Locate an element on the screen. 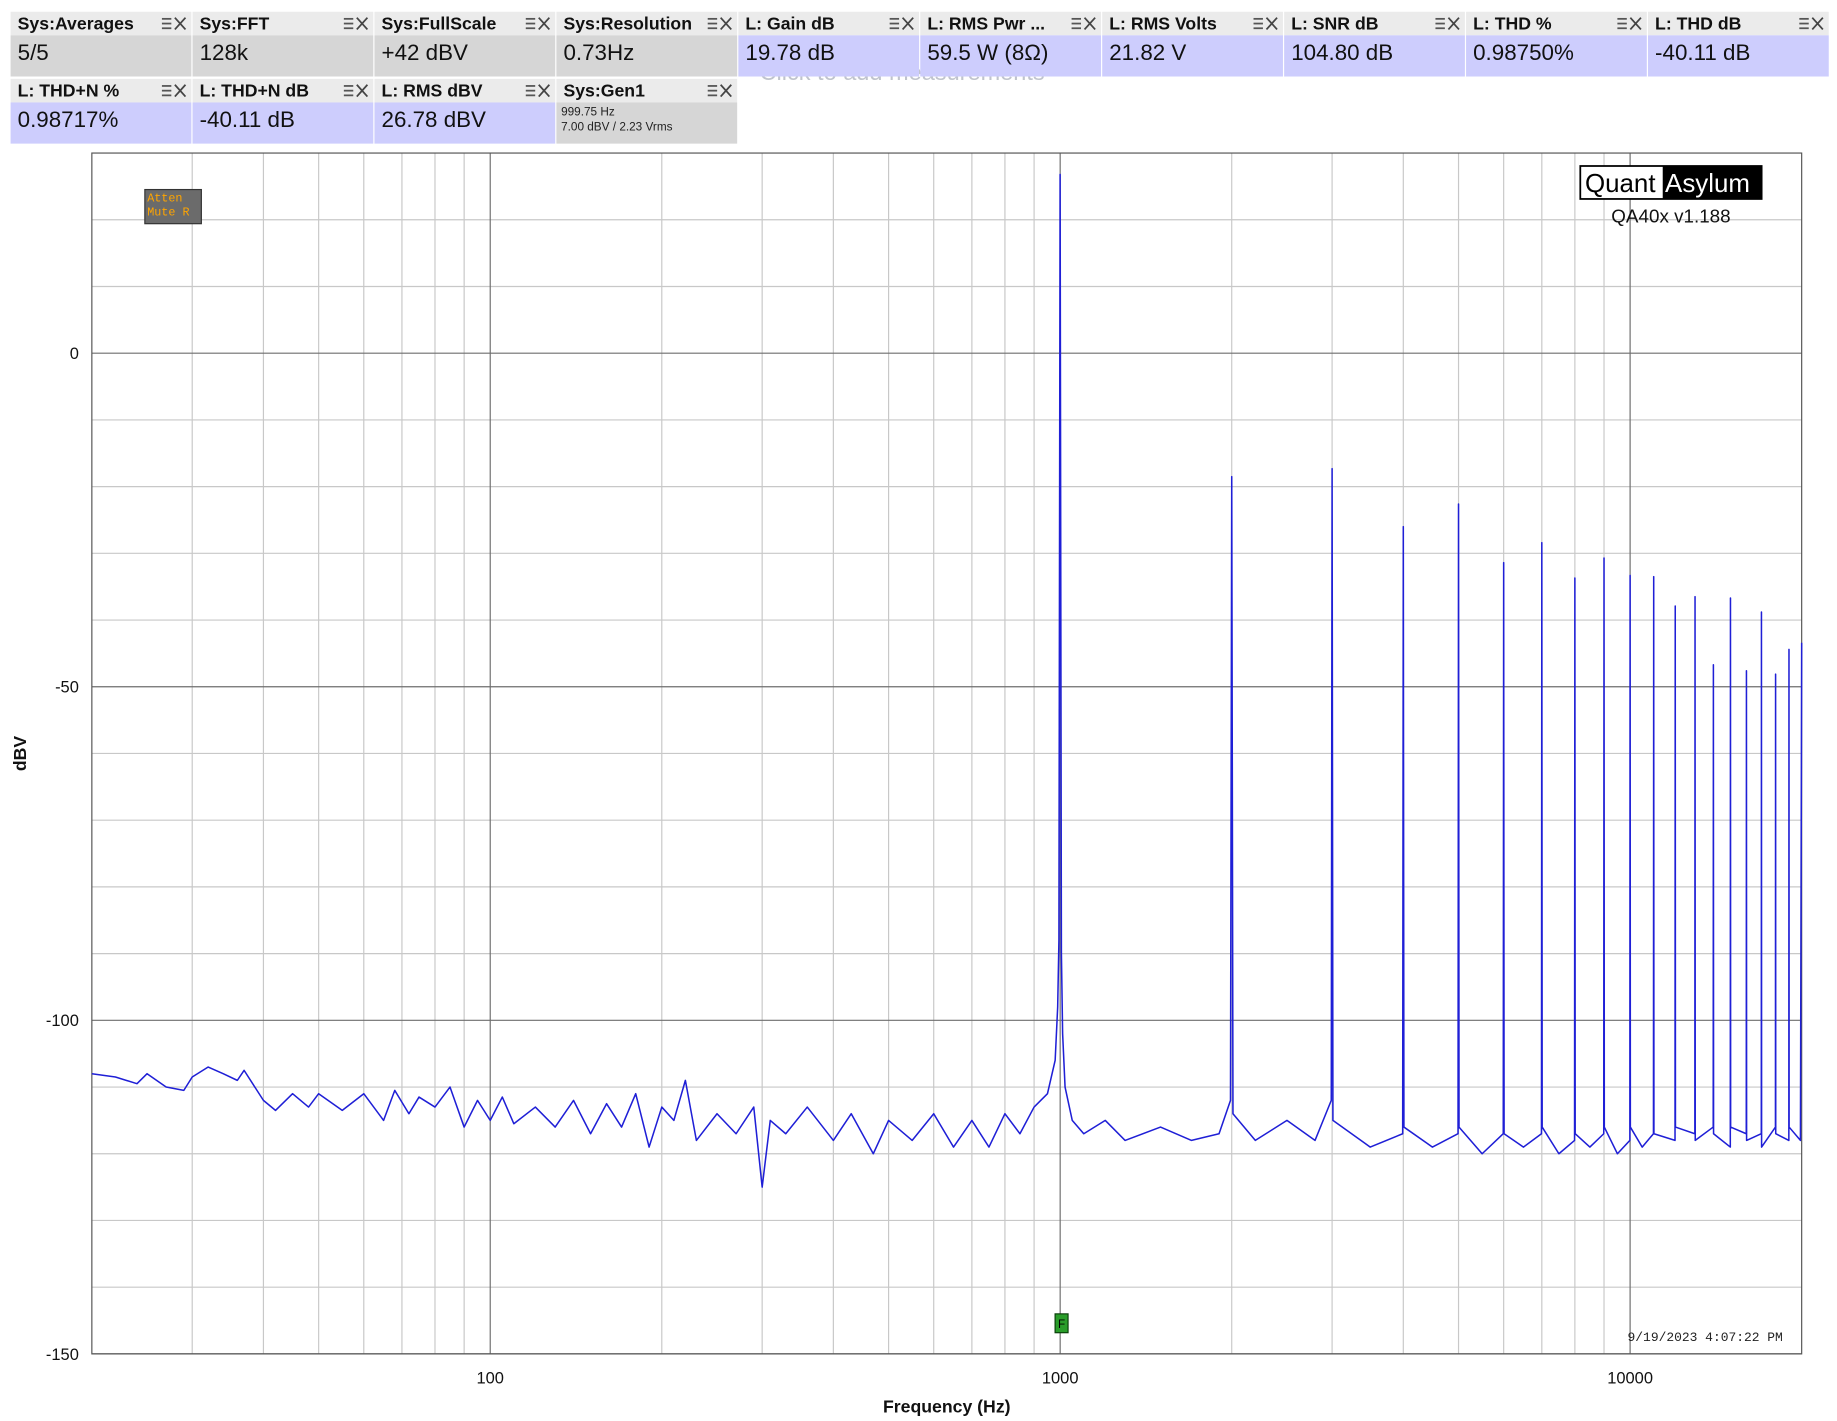 Image resolution: width=1837 pixels, height=1421 pixels. measurement-tile: L: SNR dB 104.80 dB is located at coordinates (1374, 44).